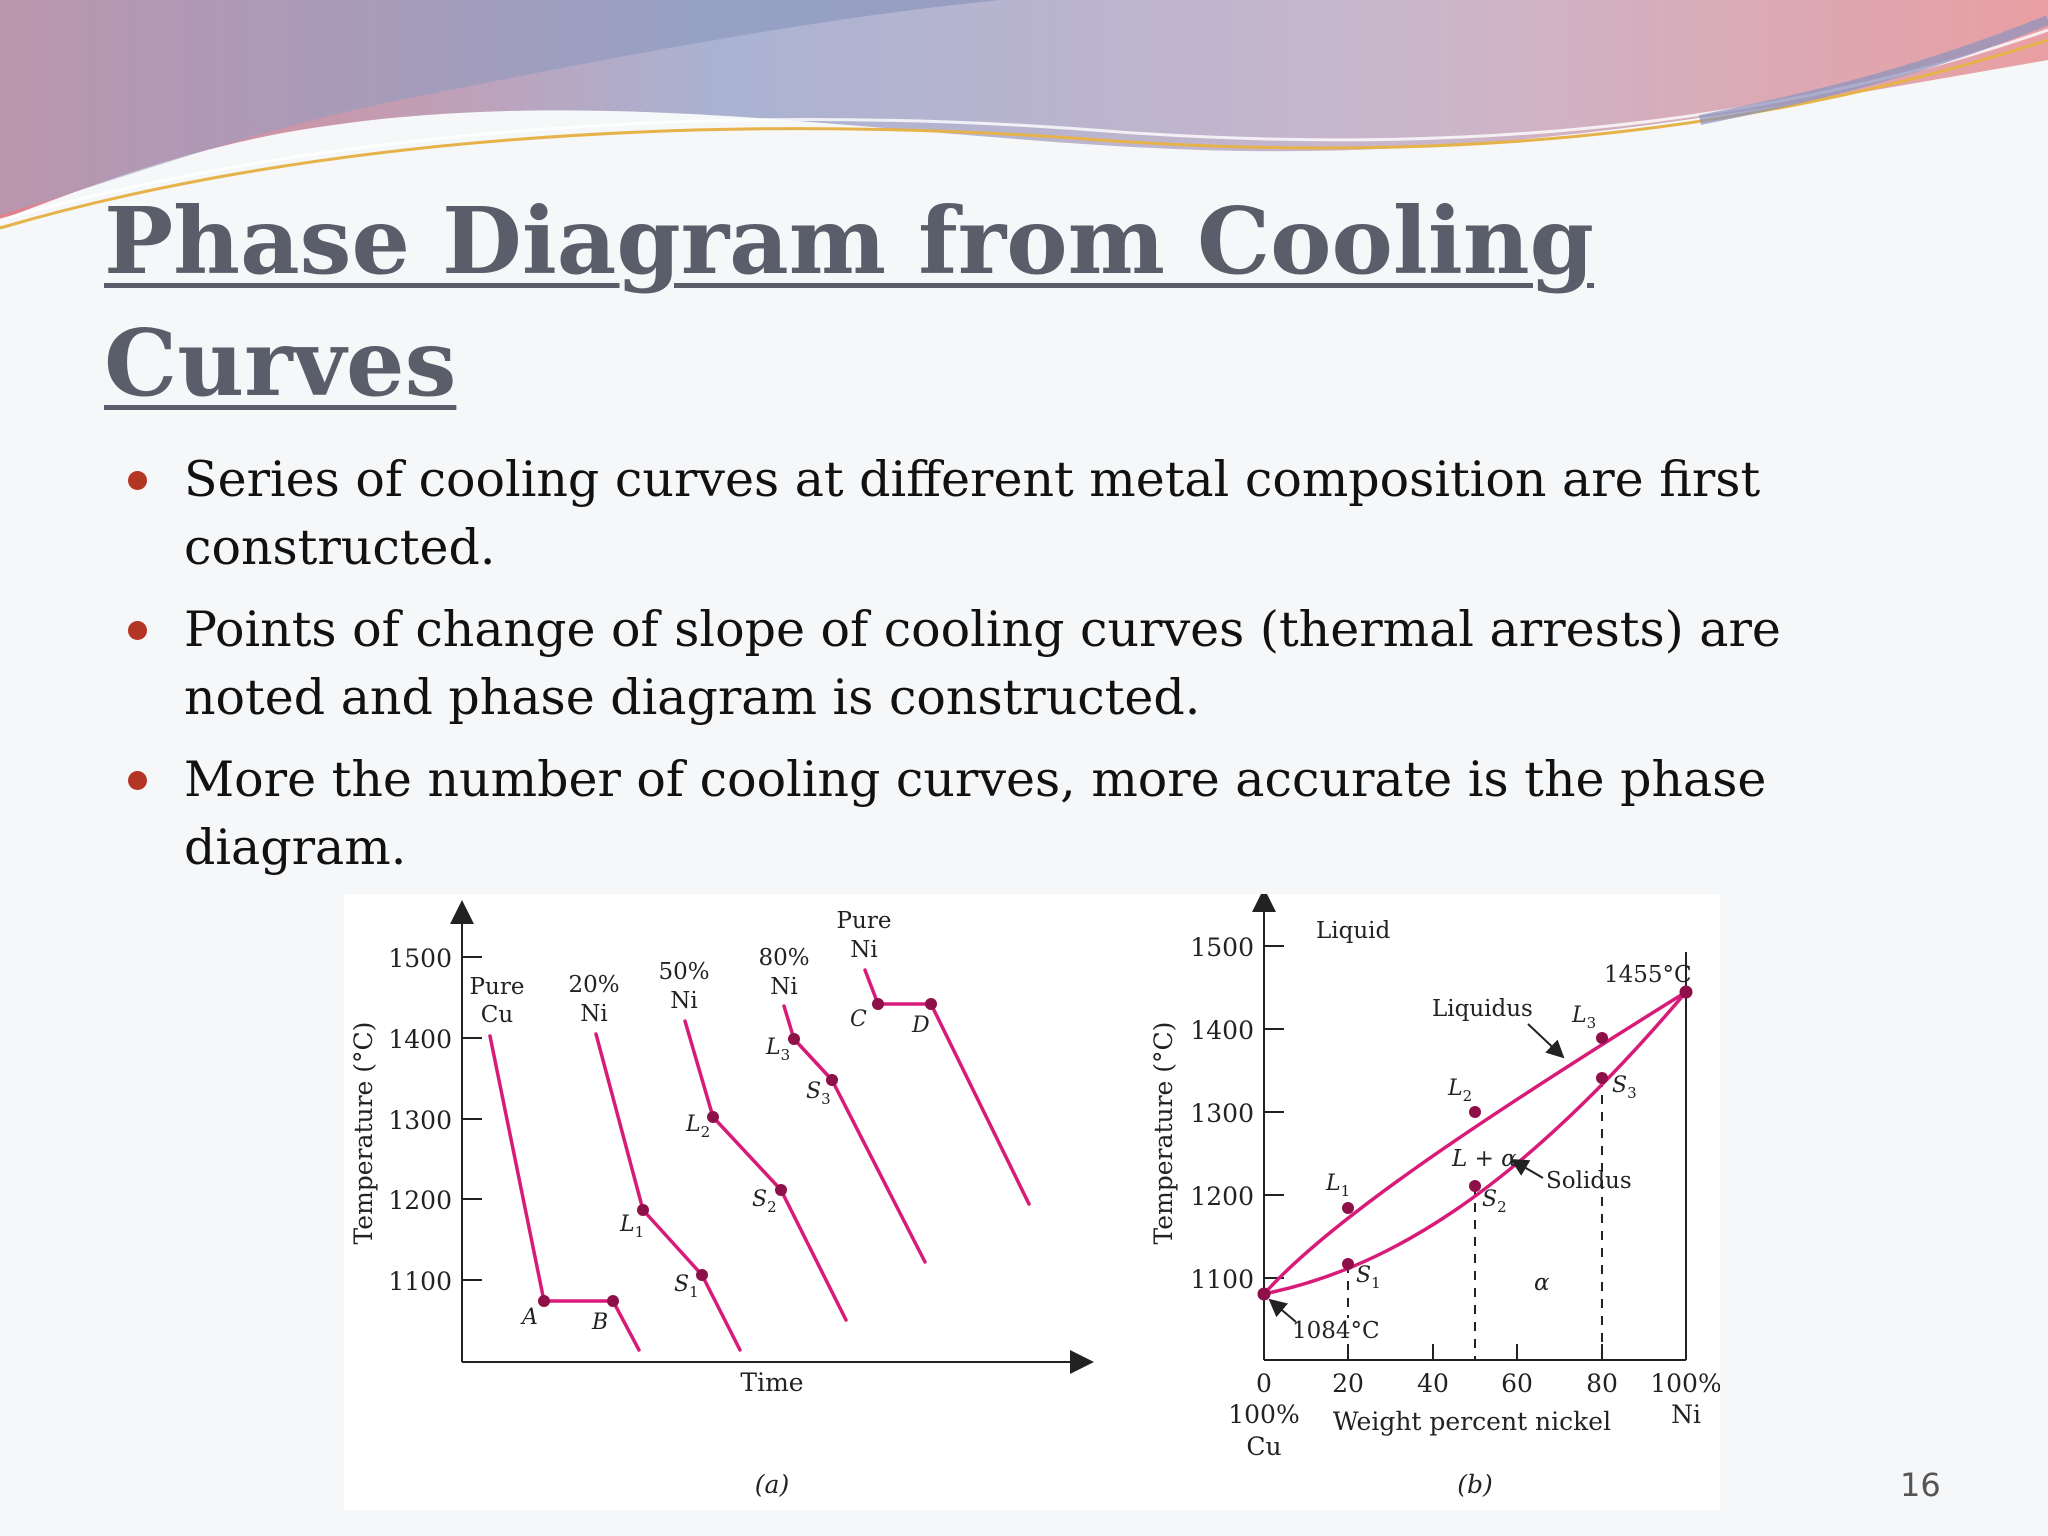 This screenshot has height=1536, width=2048. What do you see at coordinates (1348, 1264) in the screenshot?
I see `phase-point-S1` at bounding box center [1348, 1264].